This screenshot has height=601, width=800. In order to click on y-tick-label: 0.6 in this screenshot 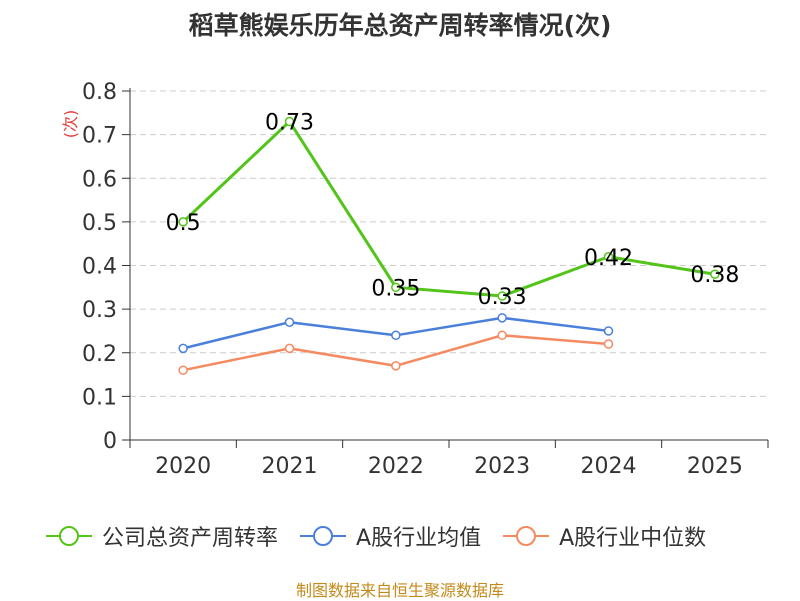, I will do `click(99, 179)`.